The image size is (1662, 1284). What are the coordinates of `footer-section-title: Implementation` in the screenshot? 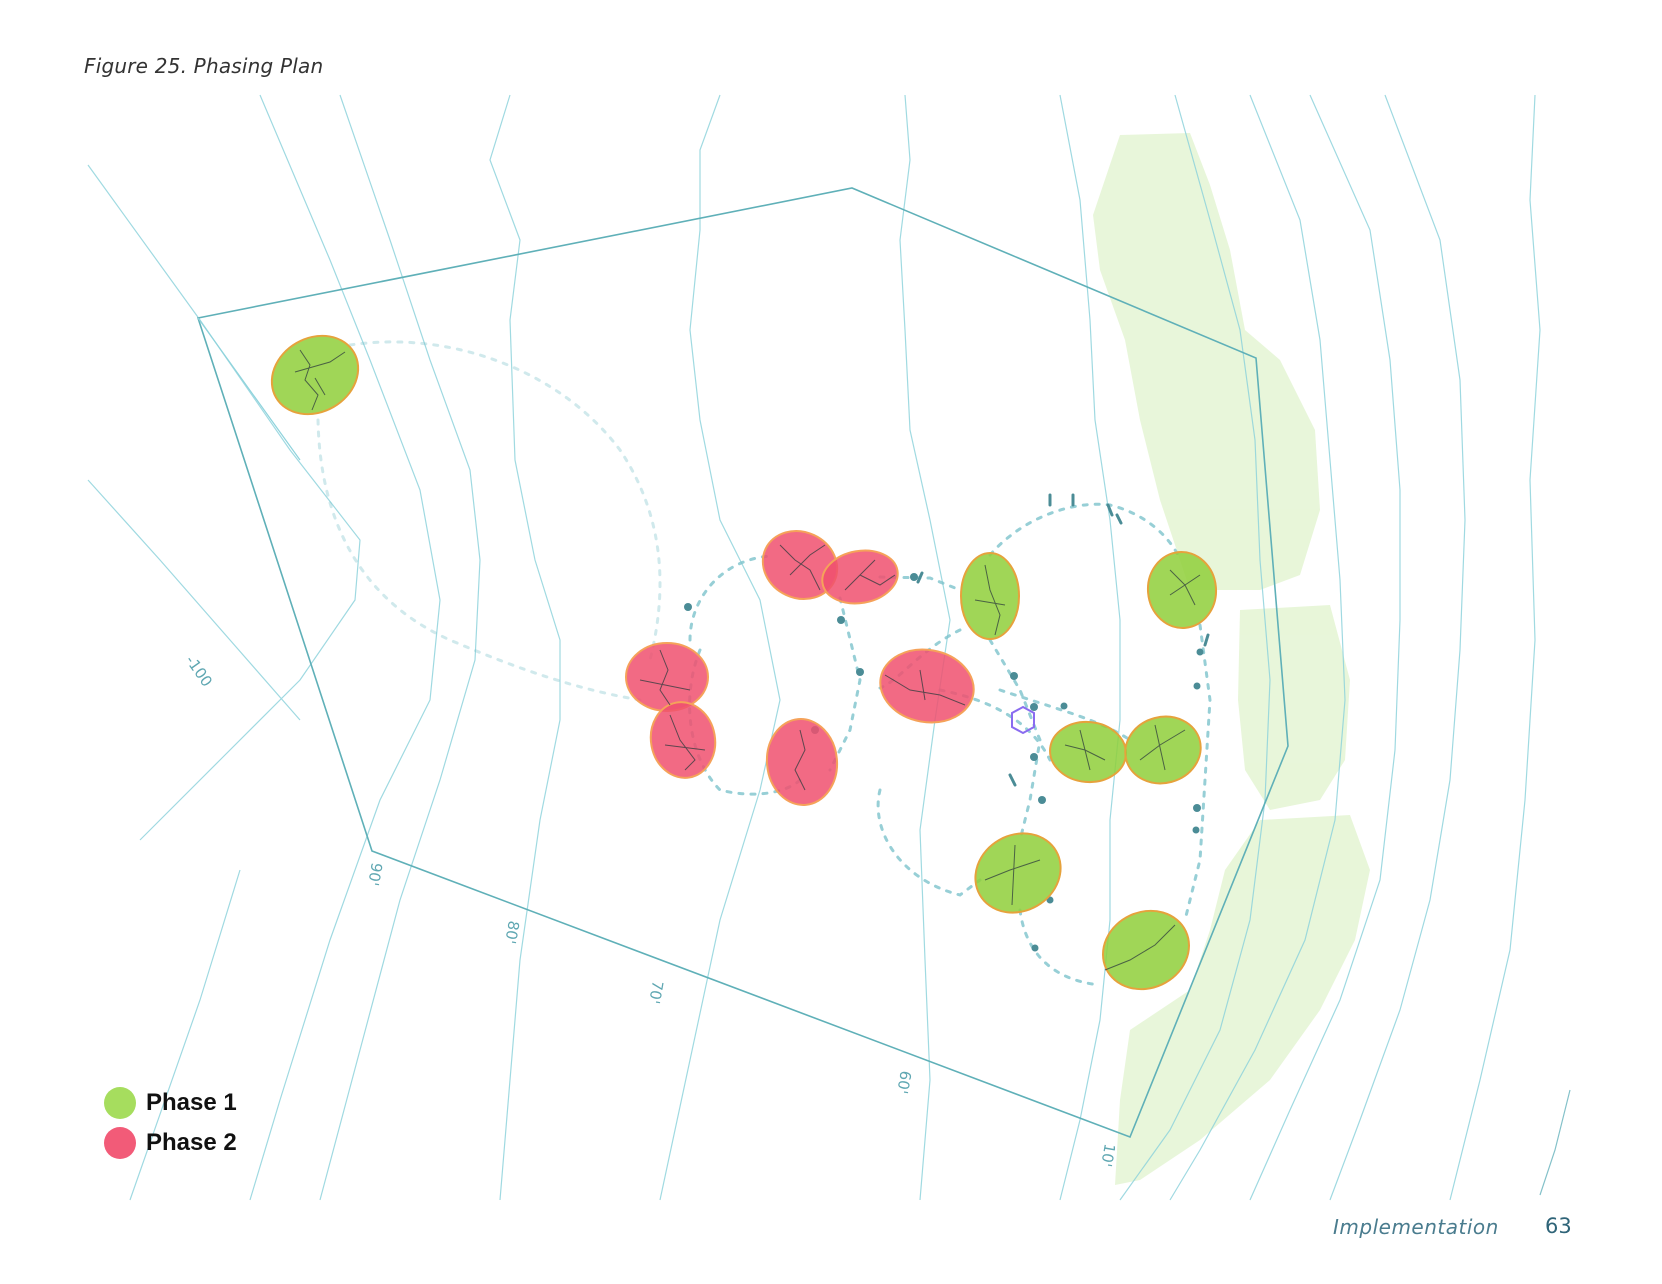 It's located at (1416, 1227).